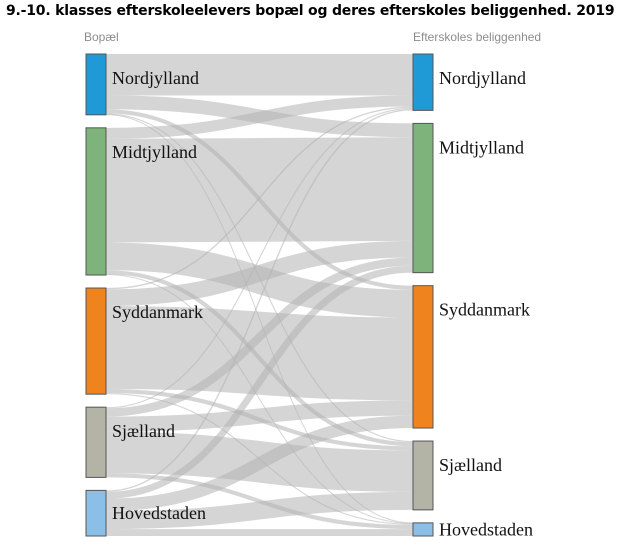  Describe the element at coordinates (143, 431) in the screenshot. I see `source-node-label: Sjælland` at that location.